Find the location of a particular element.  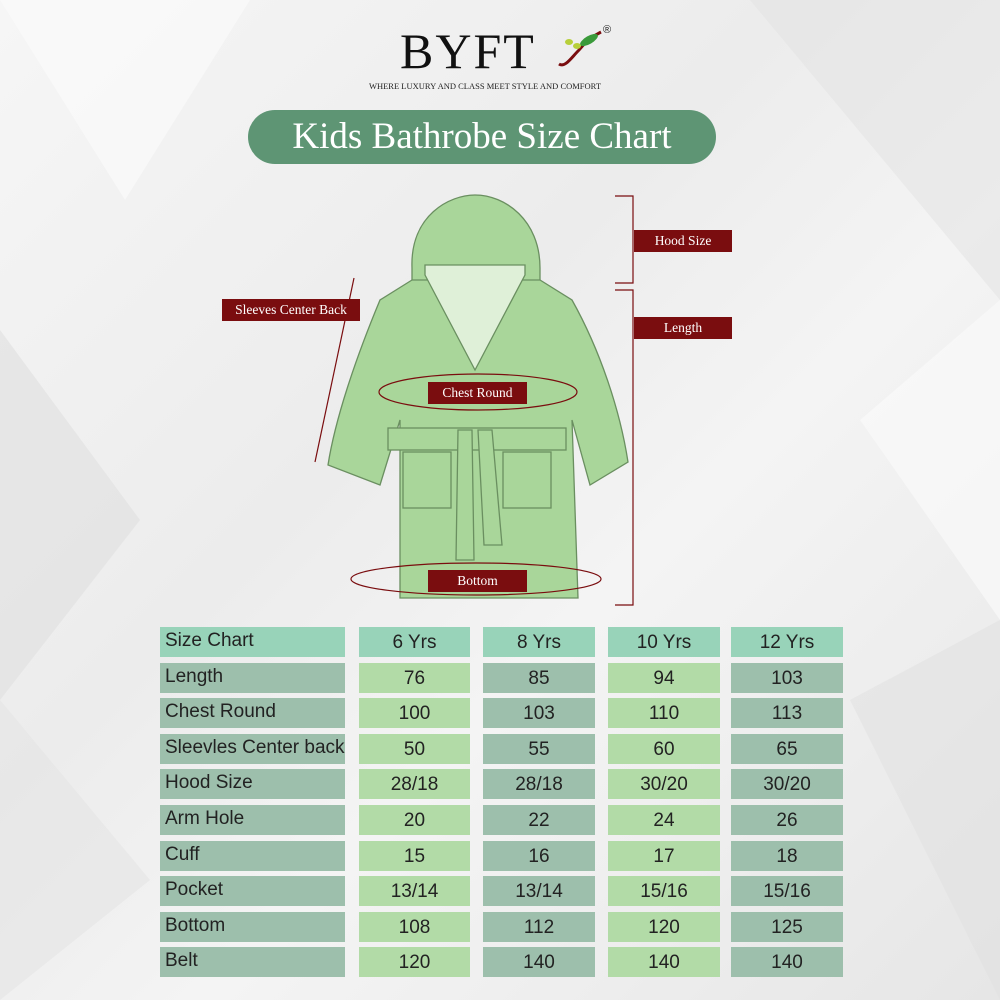

table-cell: 50 is located at coordinates (414, 748).